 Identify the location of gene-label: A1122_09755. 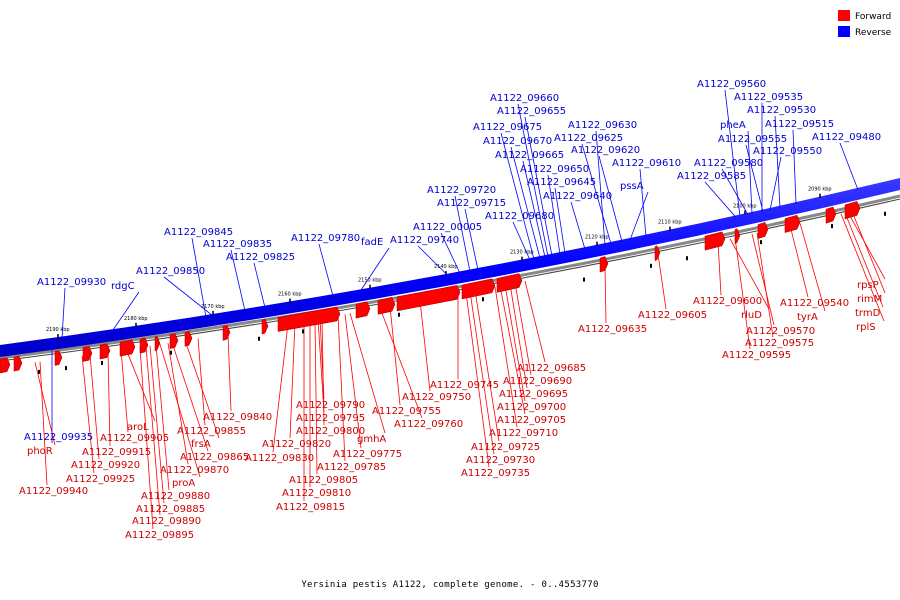
(406, 411).